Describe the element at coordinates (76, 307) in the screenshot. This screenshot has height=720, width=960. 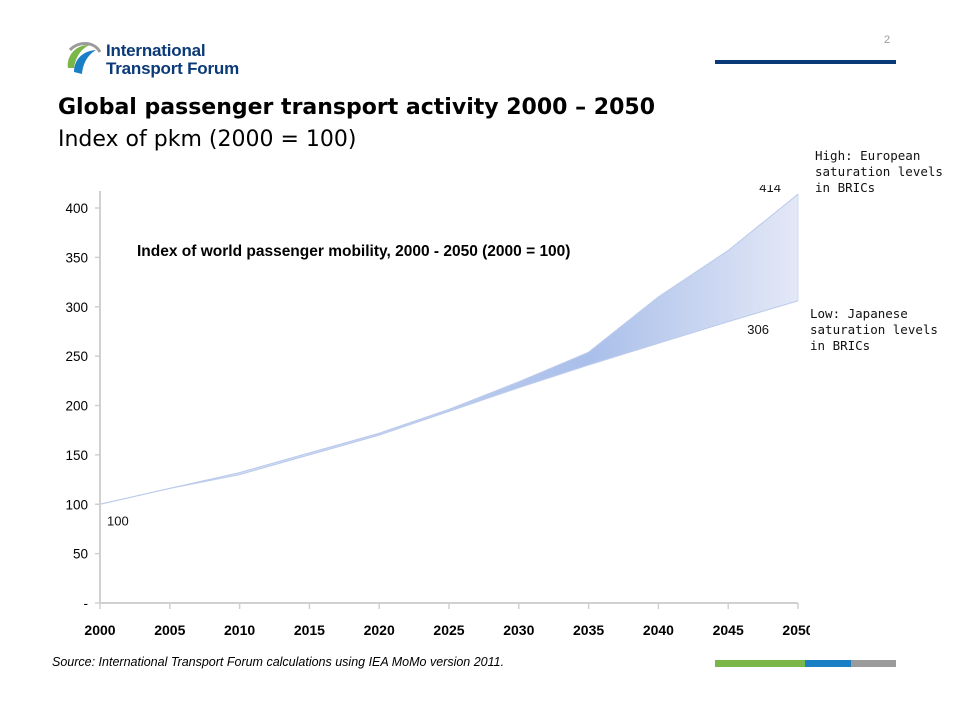
I see `y-tick-label: 300` at that location.